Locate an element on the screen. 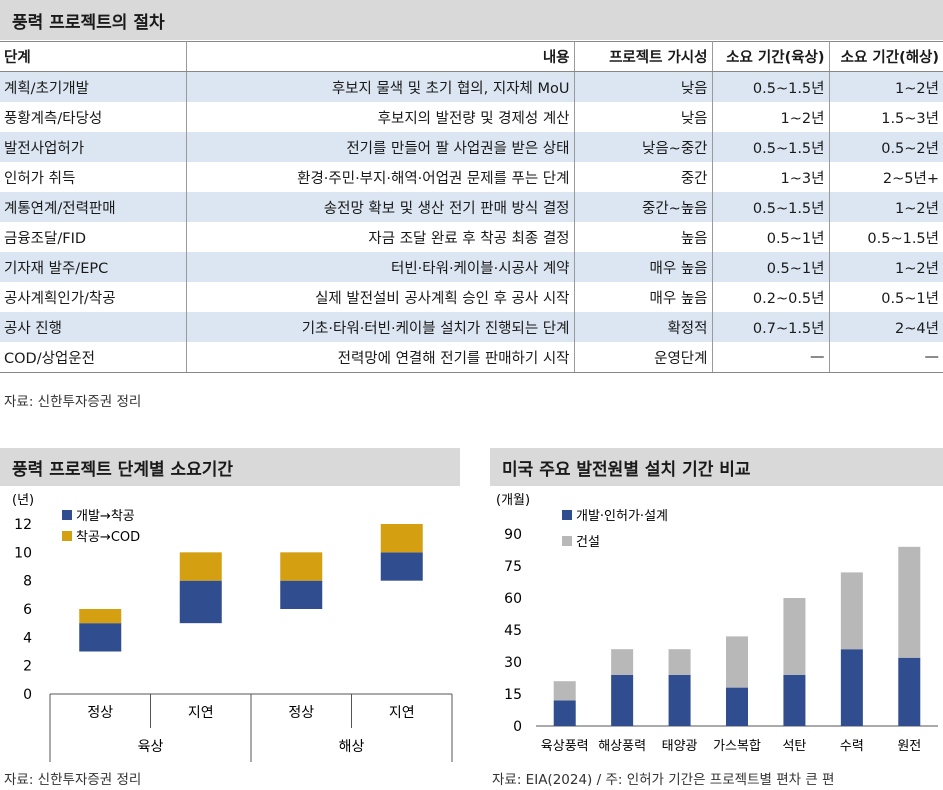  chart2-source: 자료: EIA(2024) / 주: 인허가 기간은 프로젝트별 편차 큰 편 is located at coordinates (663, 780).